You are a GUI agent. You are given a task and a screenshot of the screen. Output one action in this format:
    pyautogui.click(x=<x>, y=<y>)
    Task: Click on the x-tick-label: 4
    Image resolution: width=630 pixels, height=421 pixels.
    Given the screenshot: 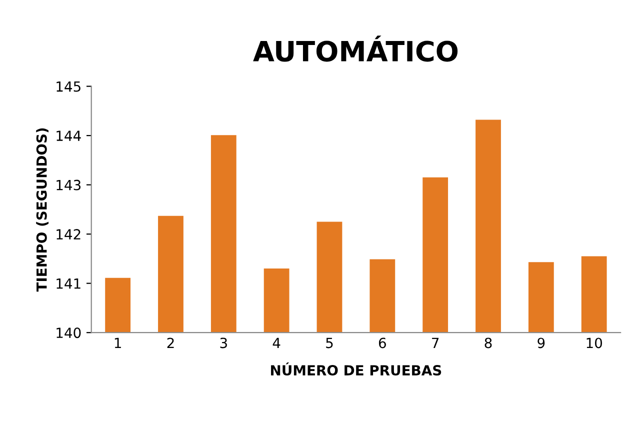 What is the action you would take?
    pyautogui.click(x=276, y=343)
    